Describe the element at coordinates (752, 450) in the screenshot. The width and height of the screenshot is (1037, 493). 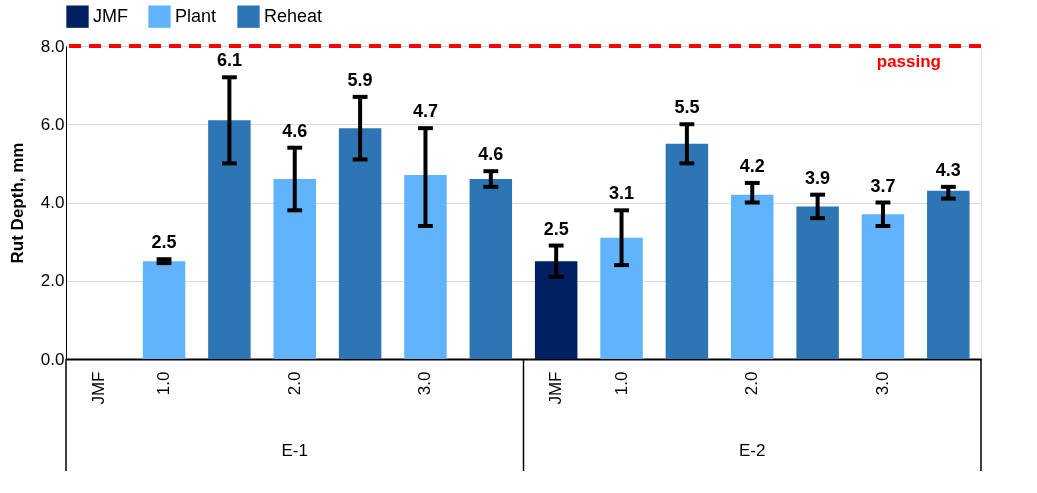
I see `text: E-2` at that location.